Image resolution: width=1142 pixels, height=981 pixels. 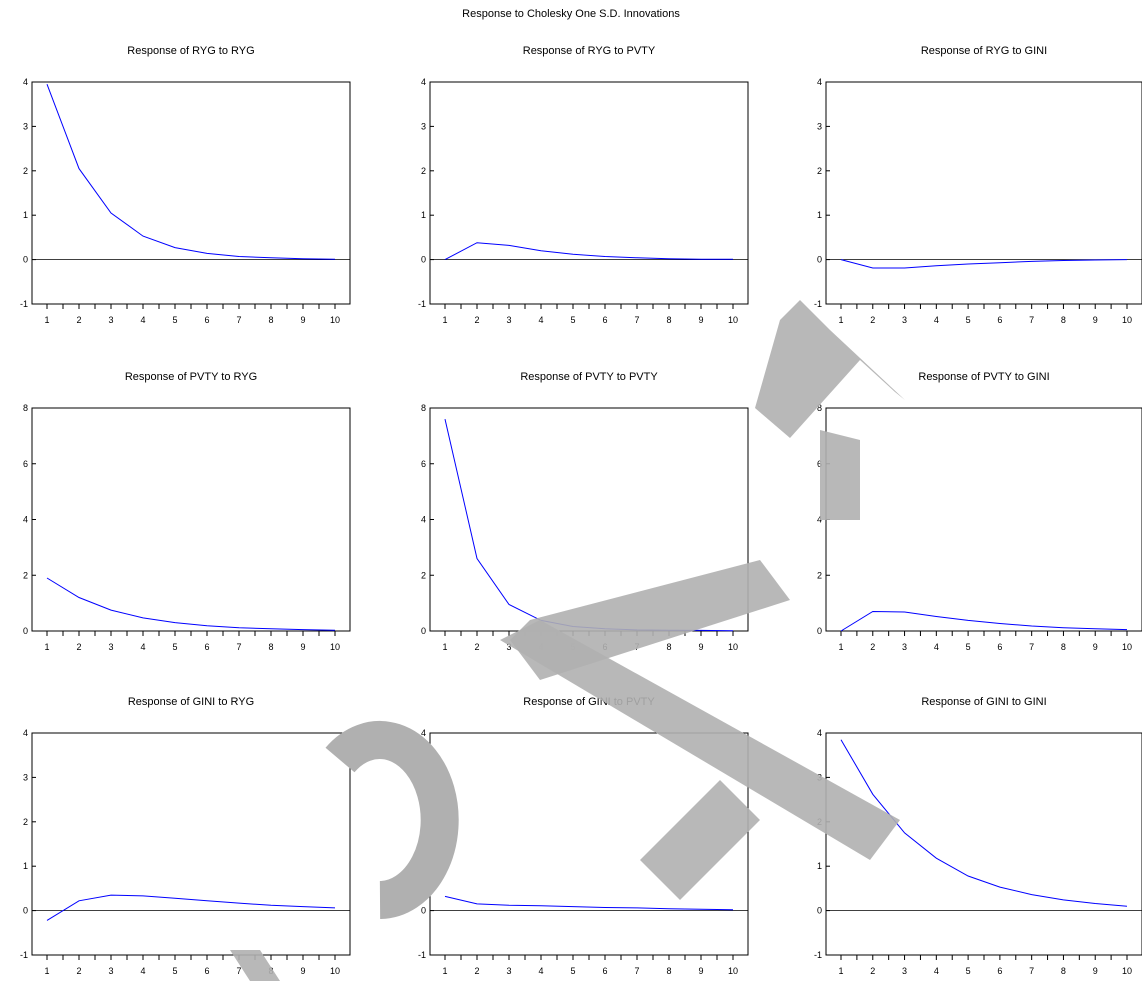 What do you see at coordinates (979, 511) in the screenshot?
I see `chart-panel: Response of PVTY to GINI 0 2 4 6 8 1 2 3 4 5 6 7 8 9 10` at bounding box center [979, 511].